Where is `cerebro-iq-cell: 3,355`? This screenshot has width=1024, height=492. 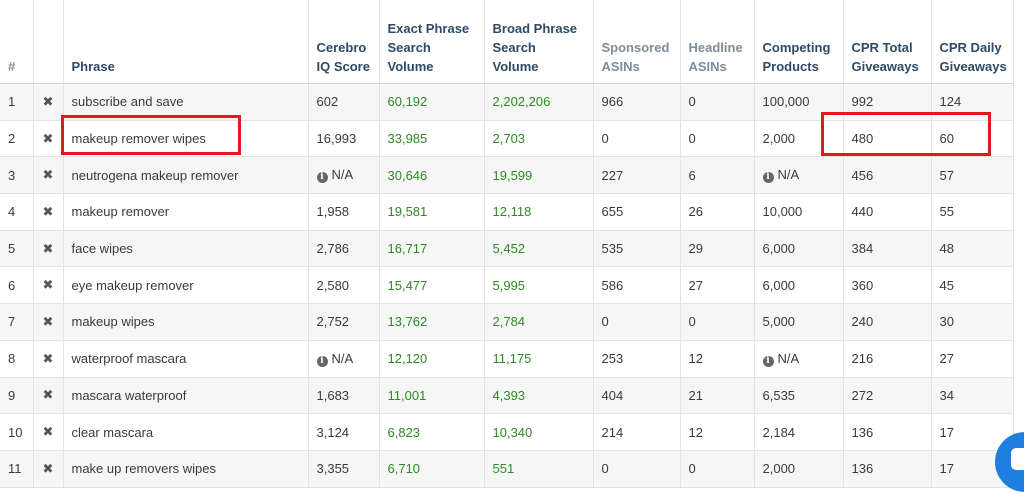
cerebro-iq-cell: 3,355 is located at coordinates (344, 469).